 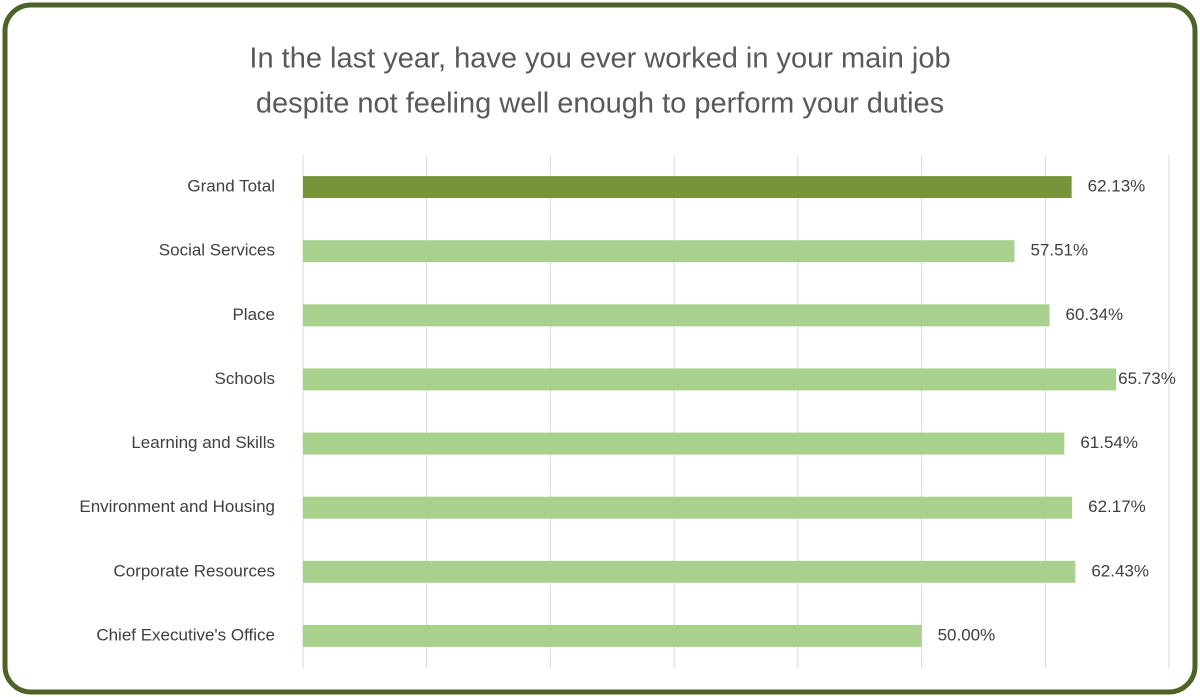 I want to click on data-label: 60.34%, so click(x=1094, y=314).